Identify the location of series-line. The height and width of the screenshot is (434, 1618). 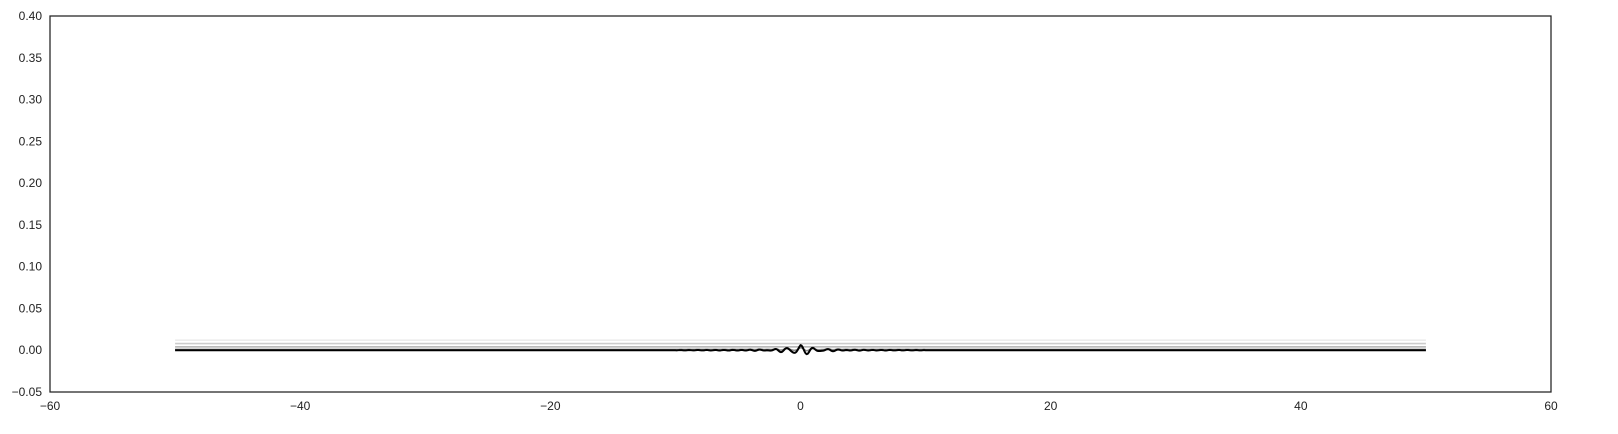
(800, 350).